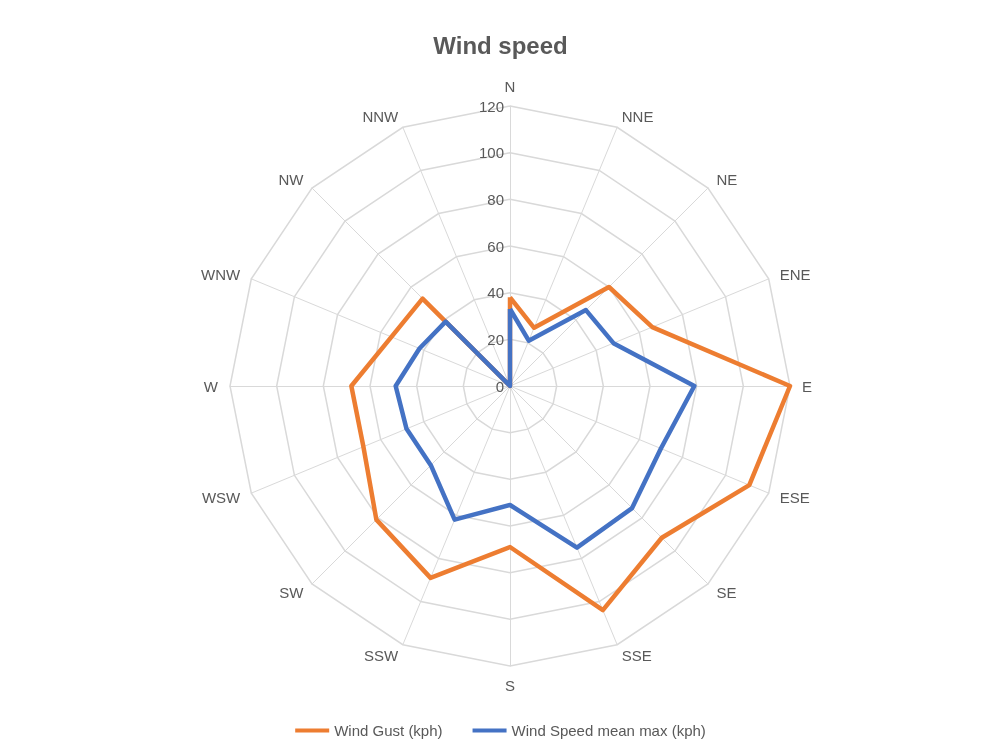  I want to click on spoke-label: NNE, so click(637, 116).